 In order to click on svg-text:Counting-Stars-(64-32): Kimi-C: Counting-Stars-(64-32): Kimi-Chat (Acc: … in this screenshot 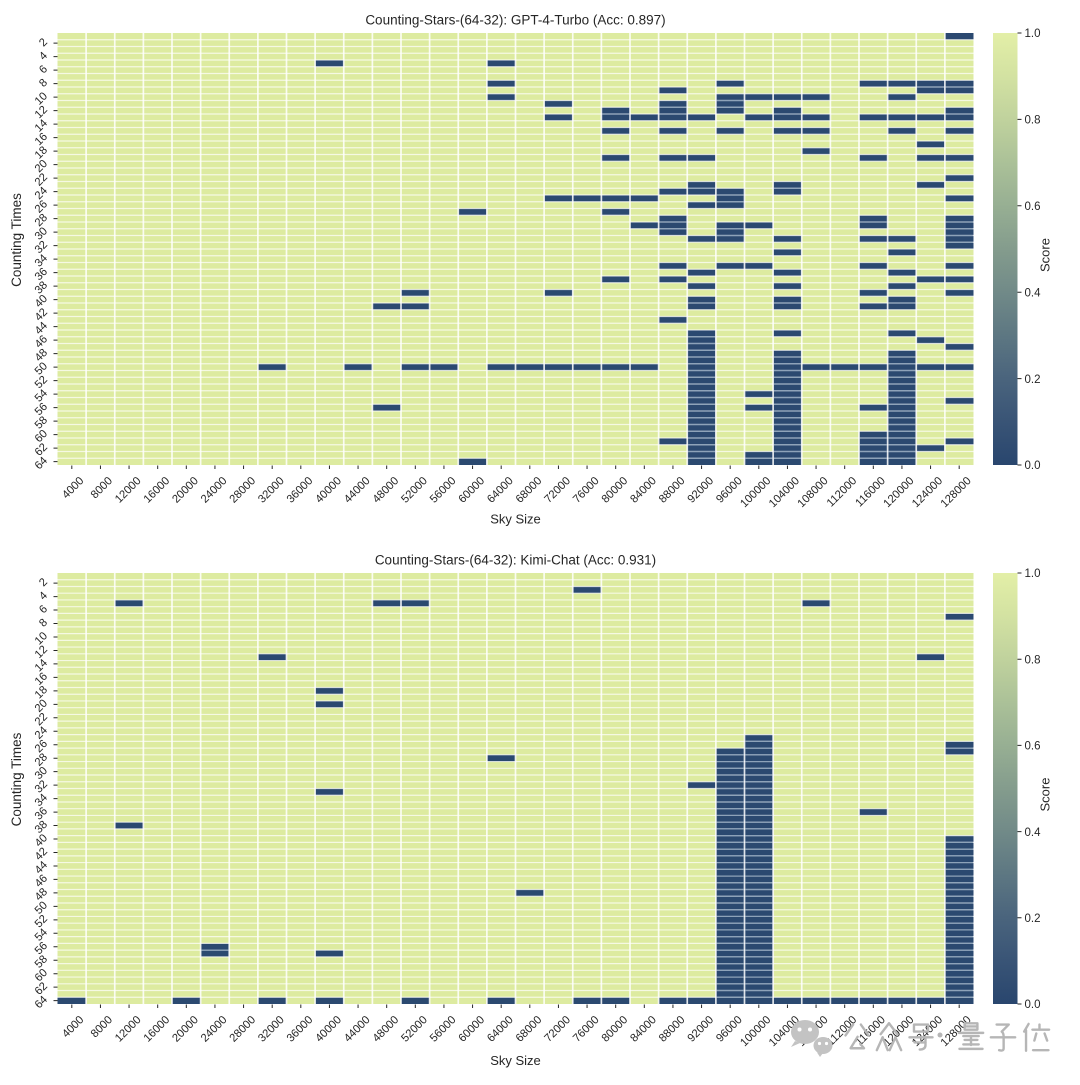, I will do `click(515, 560)`.